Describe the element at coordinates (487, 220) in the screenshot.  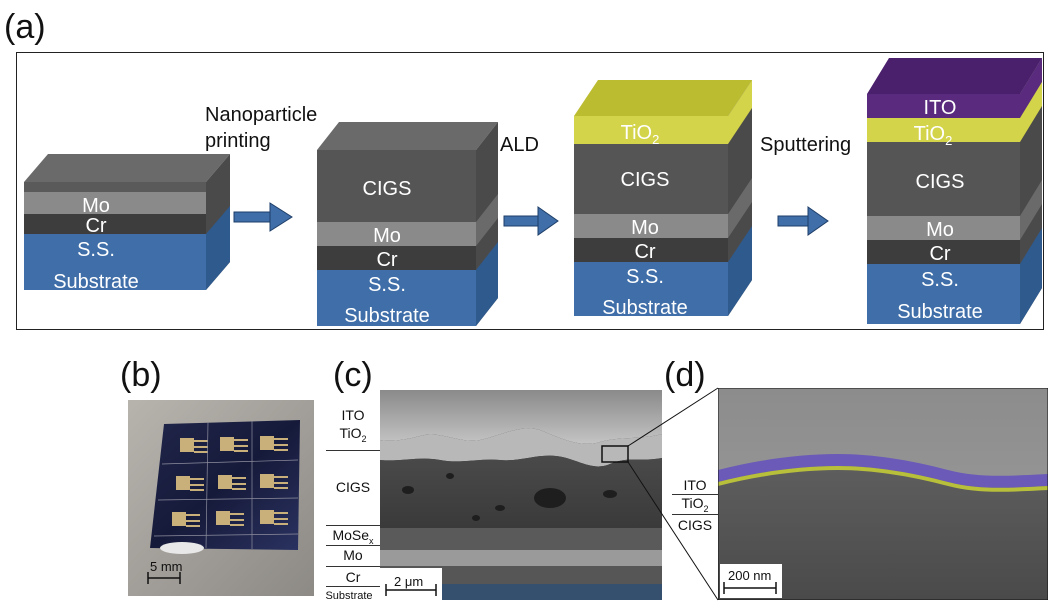
I see `stack2-mo-side` at that location.